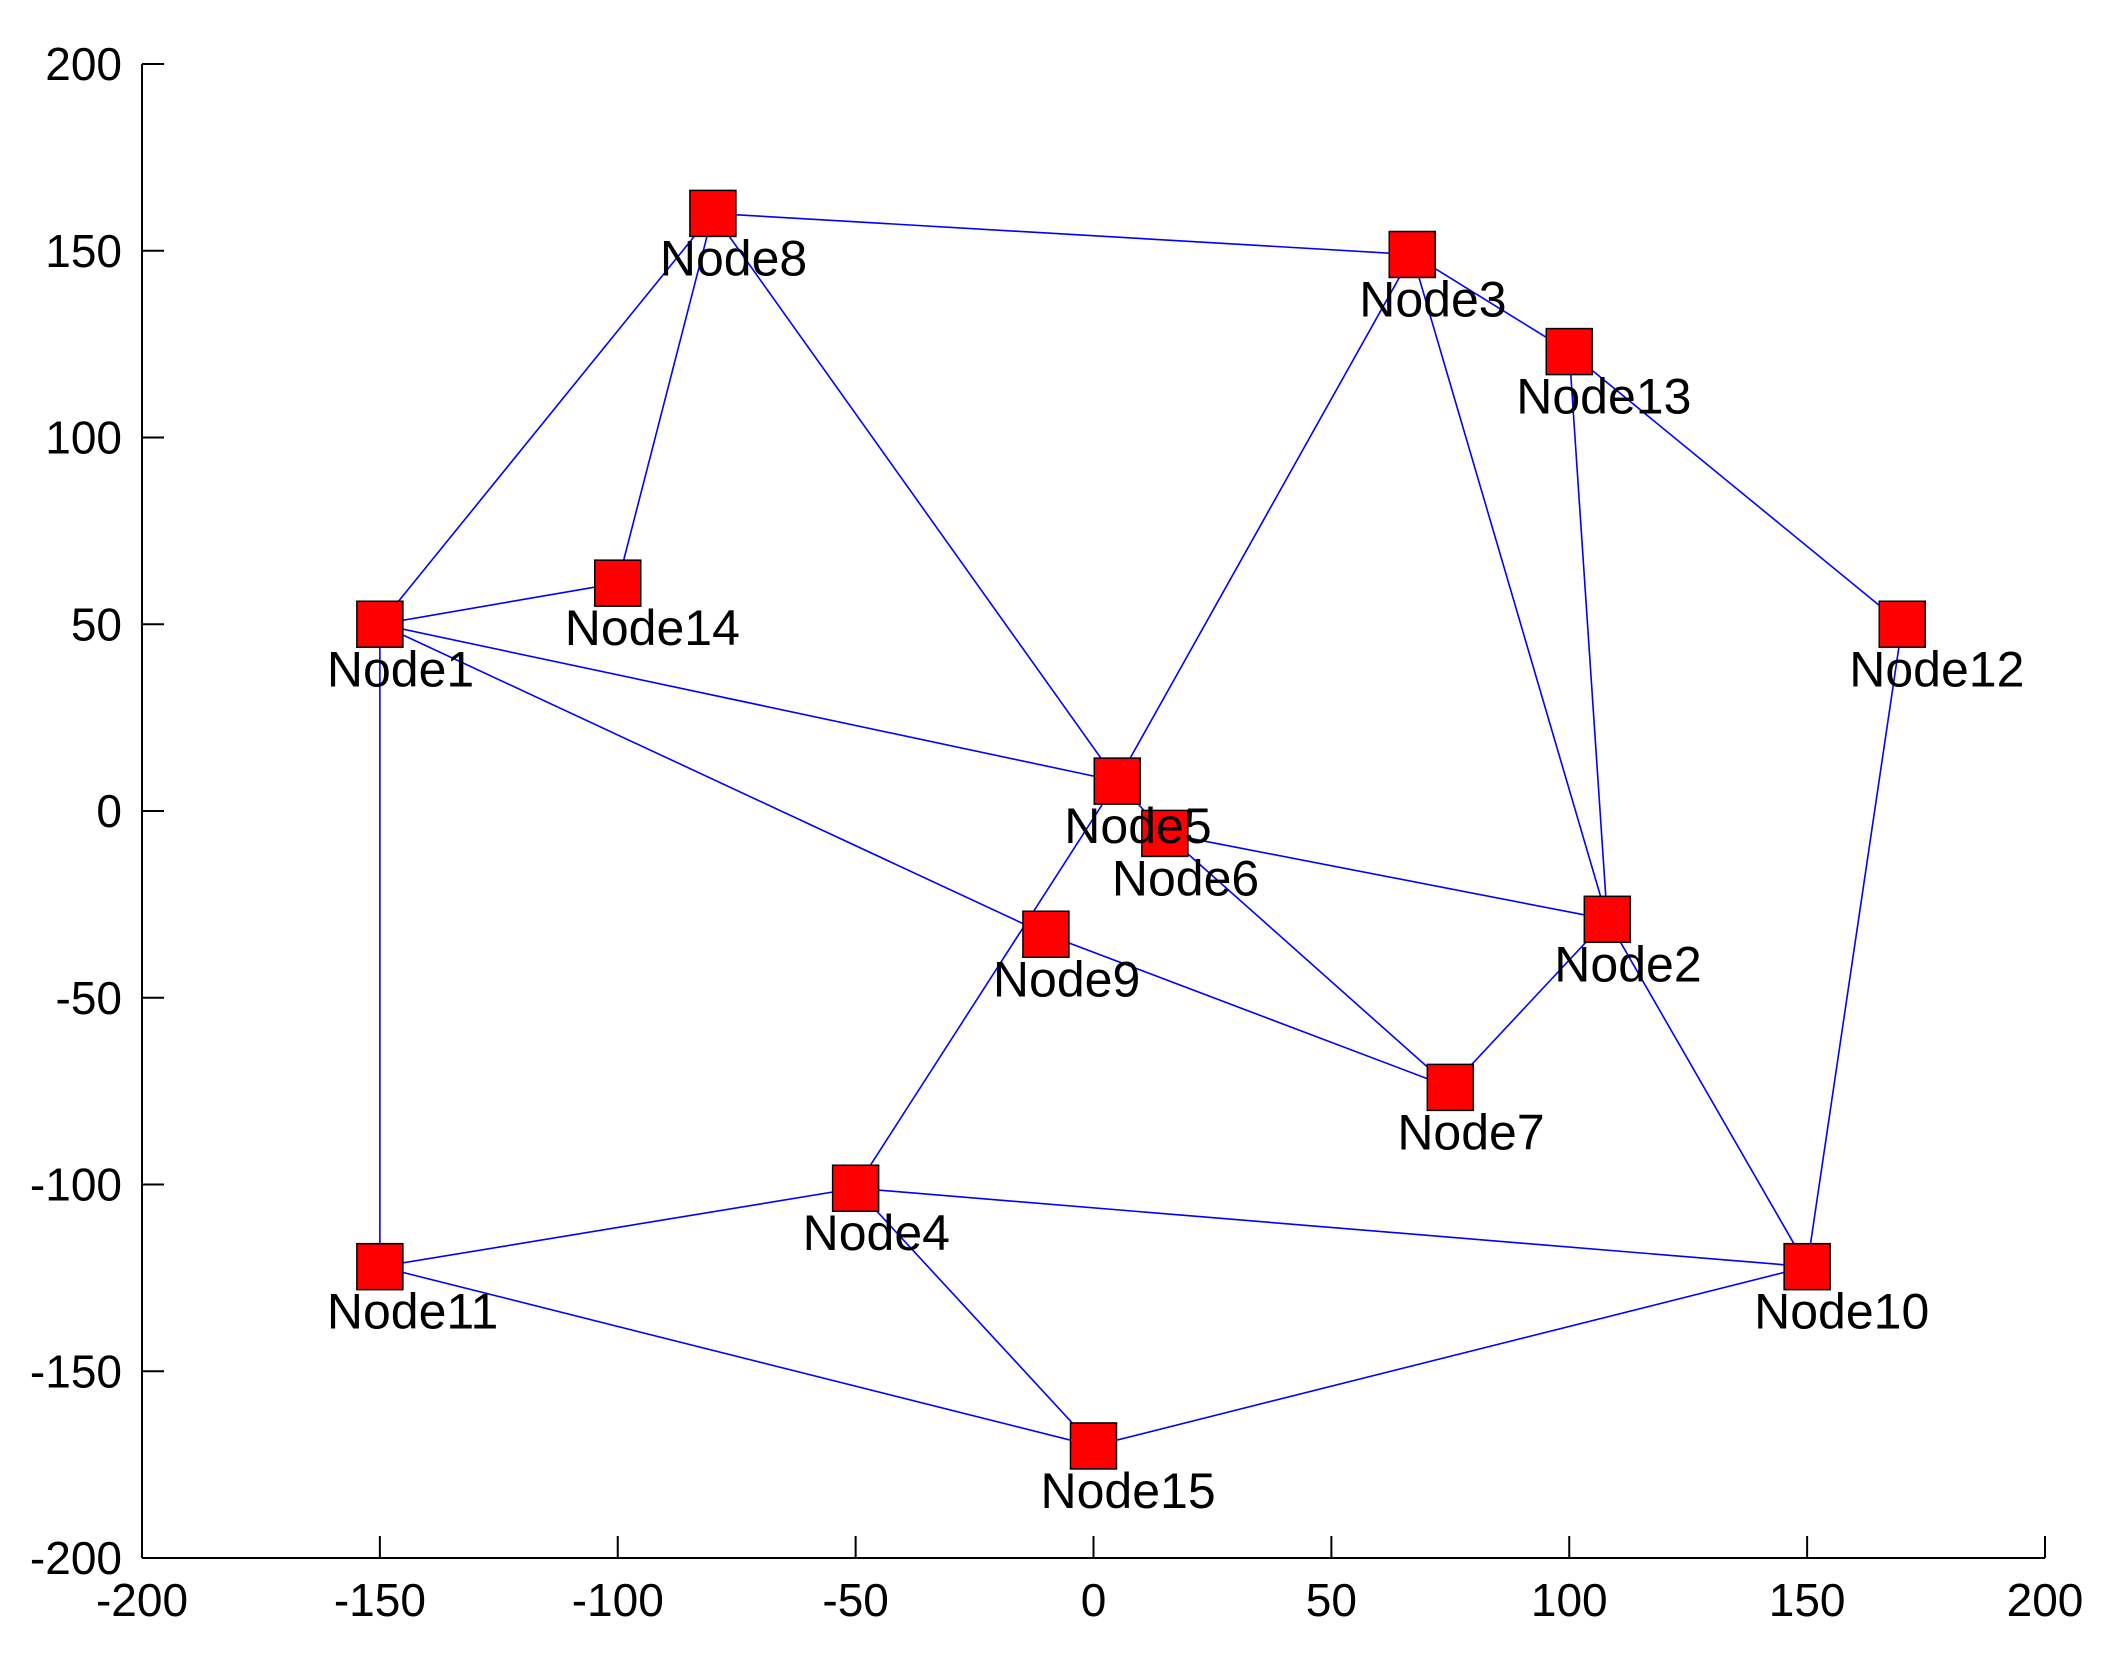 This screenshot has height=1655, width=2111. What do you see at coordinates (142, 1600) in the screenshot?
I see `x-tick-label: -200` at bounding box center [142, 1600].